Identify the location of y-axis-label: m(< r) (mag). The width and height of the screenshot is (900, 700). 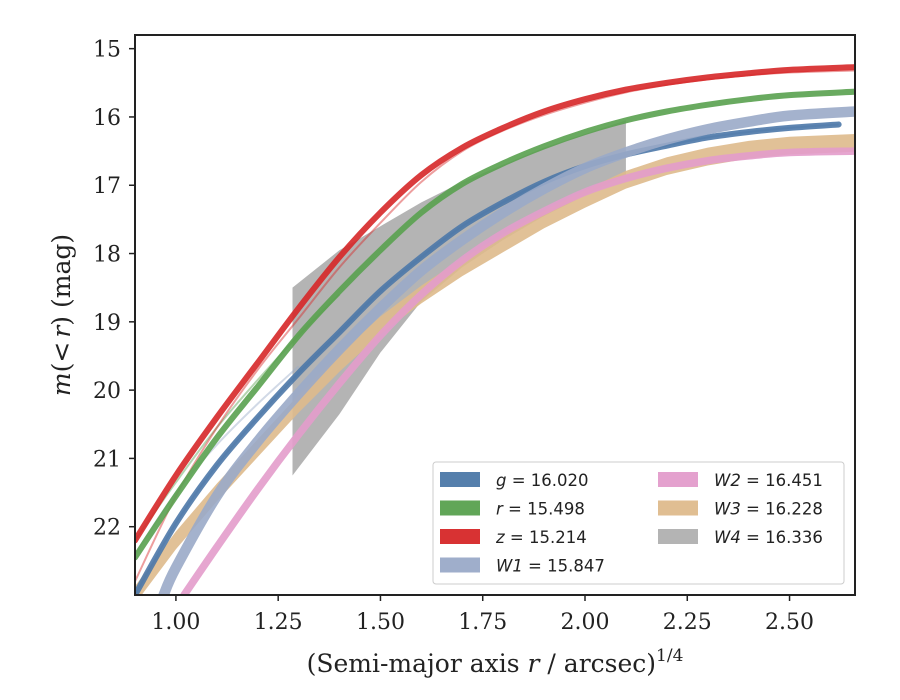
(61, 315).